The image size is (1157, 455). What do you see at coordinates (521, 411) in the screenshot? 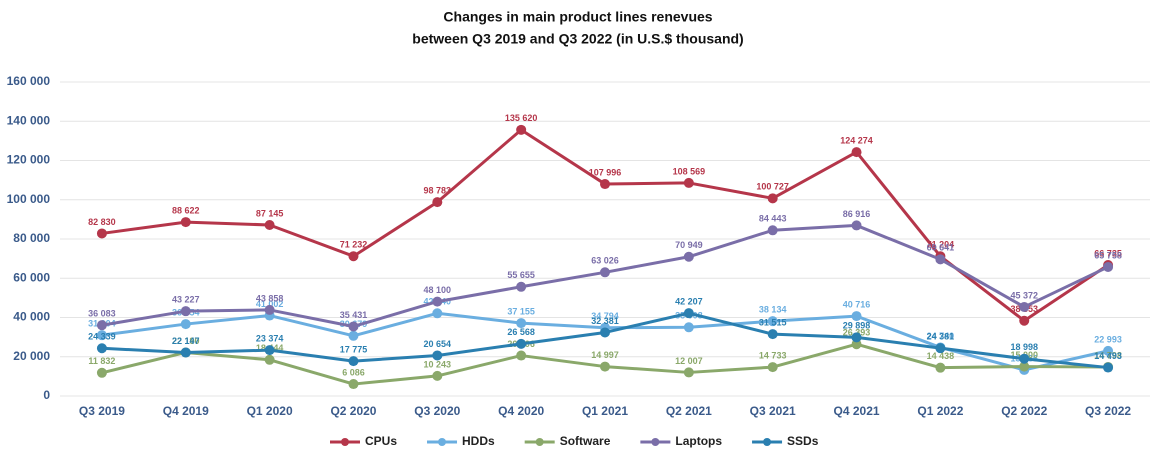
I see `x-tick-label: Q4 2020` at bounding box center [521, 411].